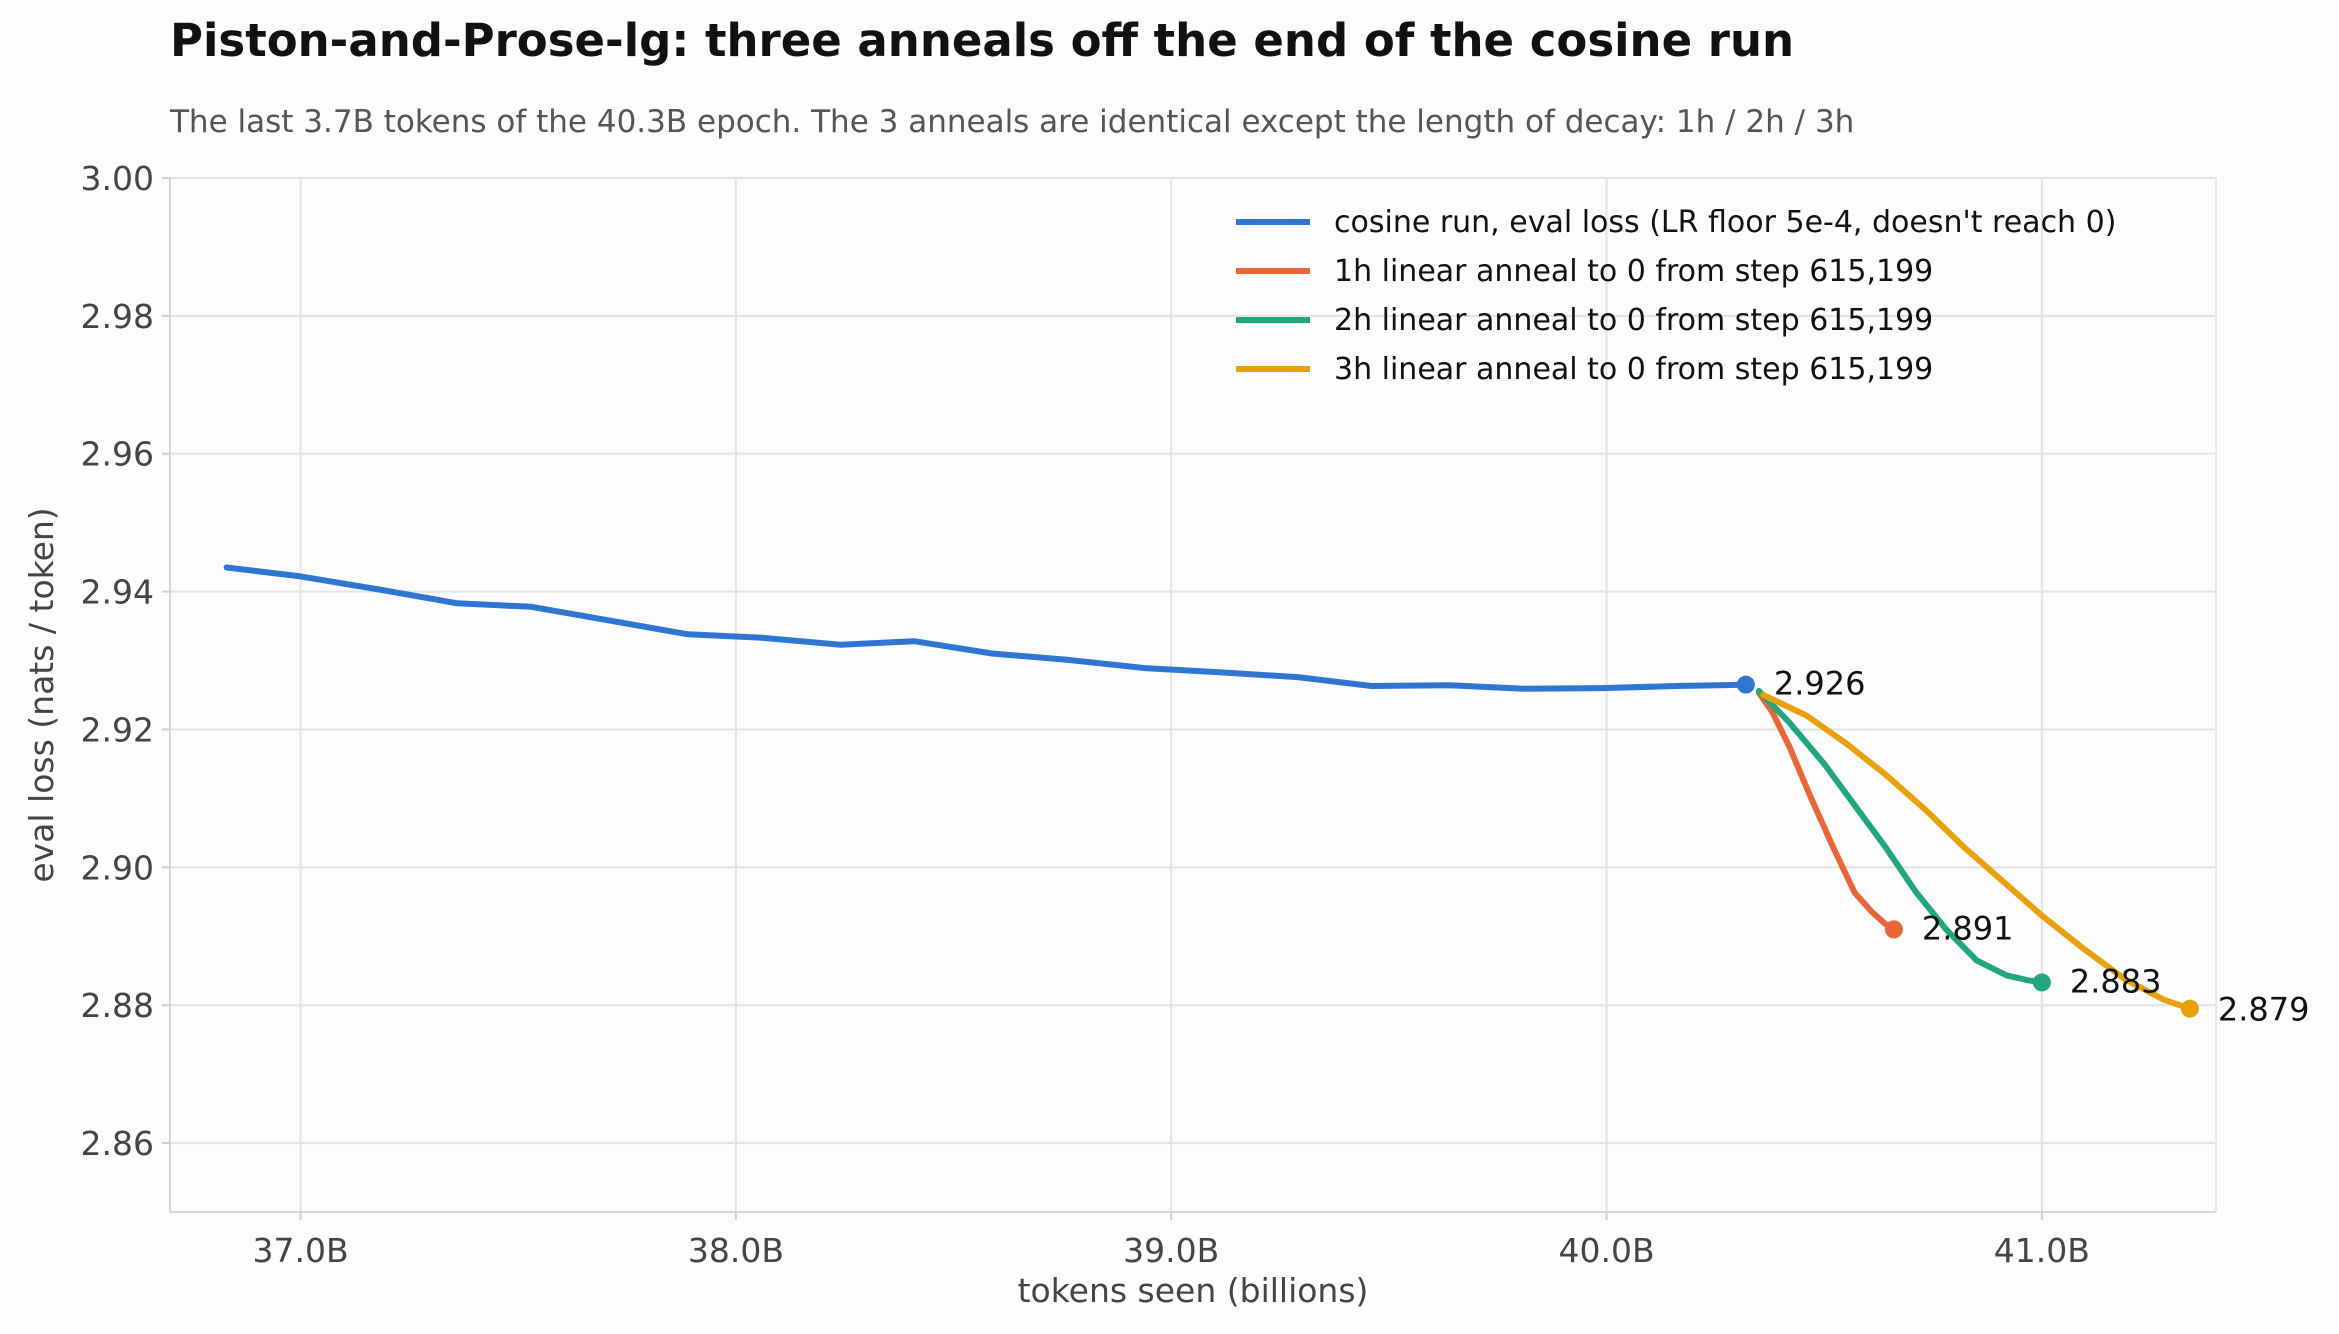  What do you see at coordinates (1820, 684) in the screenshot?
I see `series-end-label-1: 2.926` at bounding box center [1820, 684].